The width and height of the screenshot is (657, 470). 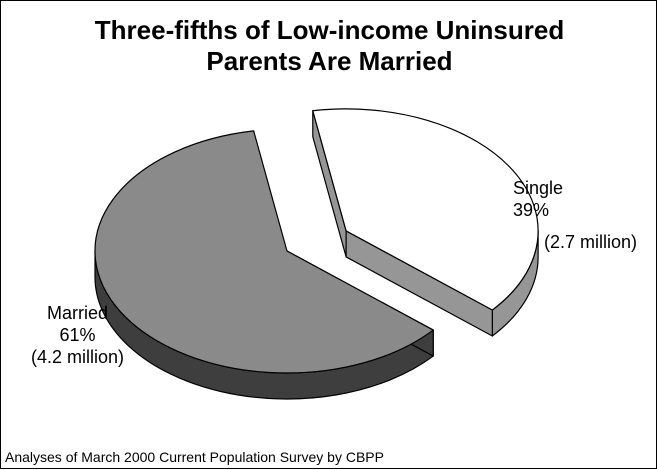 I want to click on single-percent: 39%, so click(x=531, y=210).